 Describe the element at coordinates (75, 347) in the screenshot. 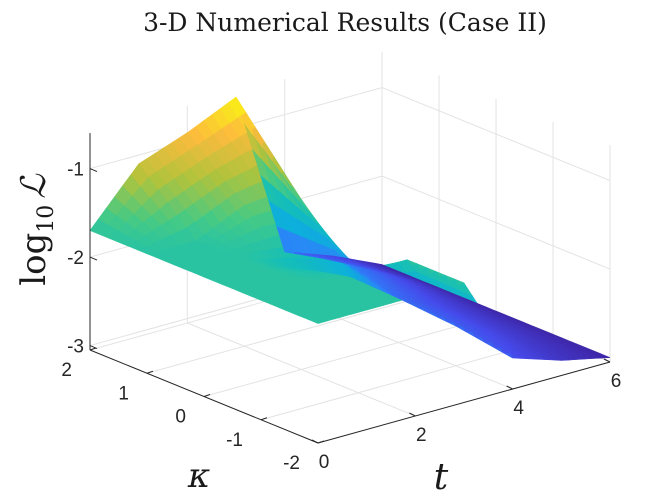

I see `z-tick-label: -3` at that location.